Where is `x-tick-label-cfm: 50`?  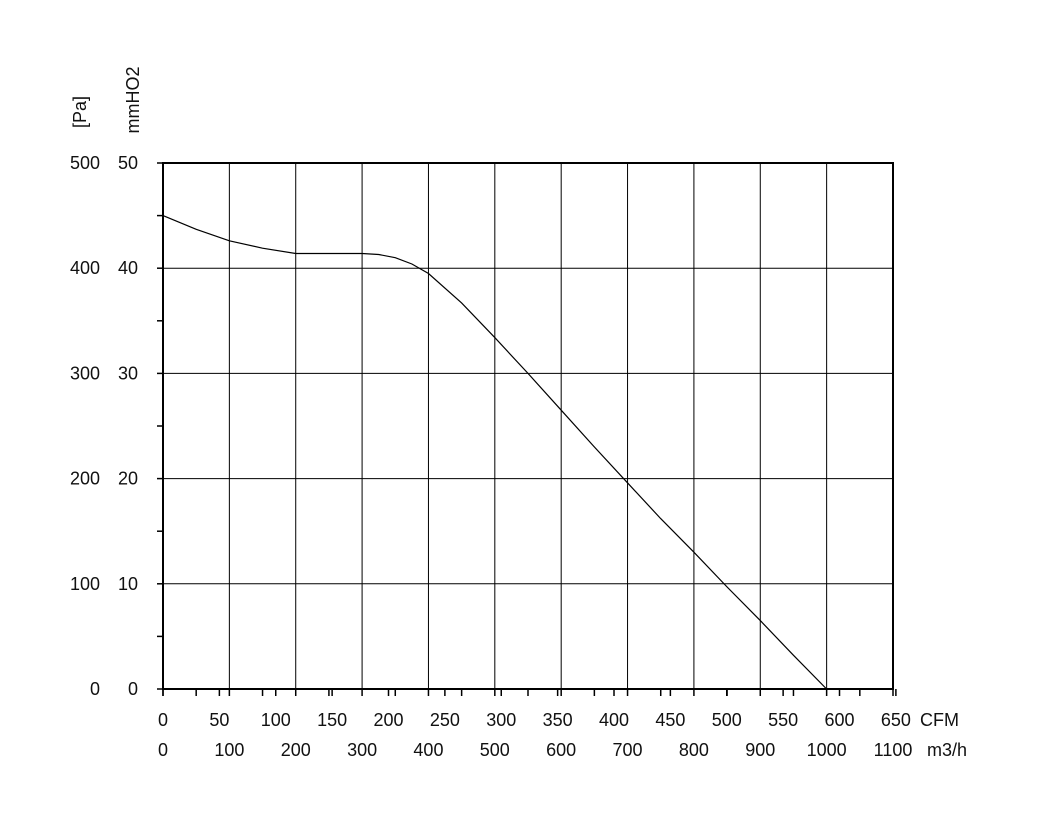
x-tick-label-cfm: 50 is located at coordinates (219, 720).